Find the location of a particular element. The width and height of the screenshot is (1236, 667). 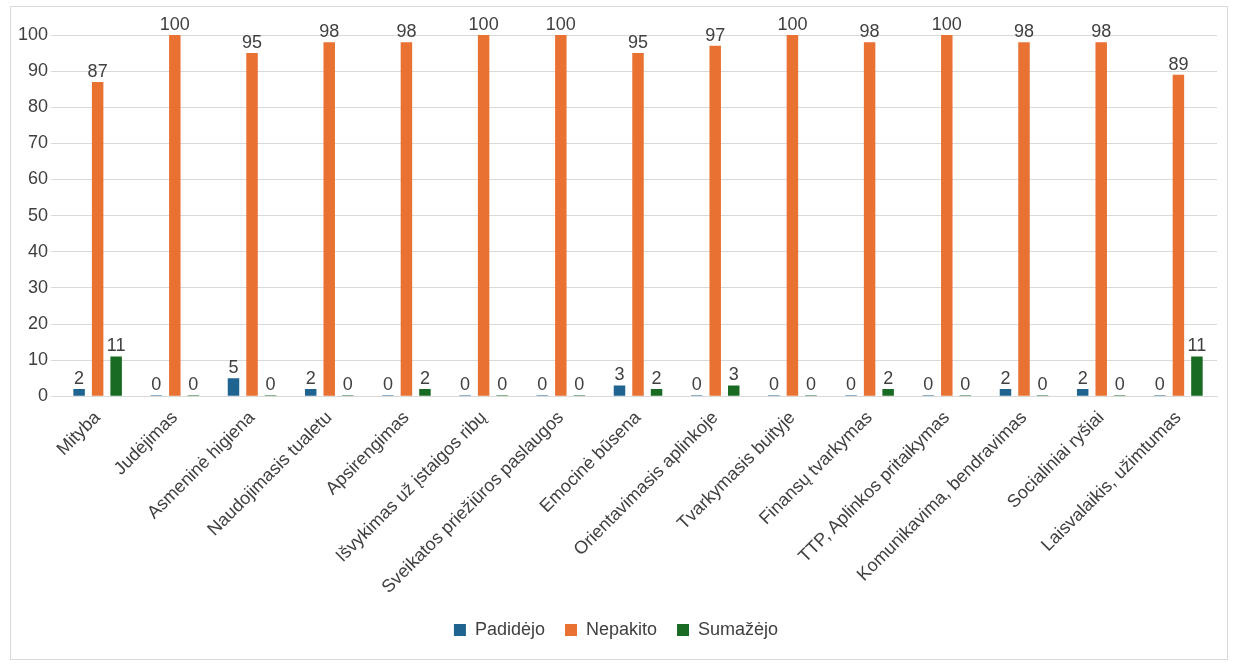

y-tick-label: 0 is located at coordinates (43, 395).